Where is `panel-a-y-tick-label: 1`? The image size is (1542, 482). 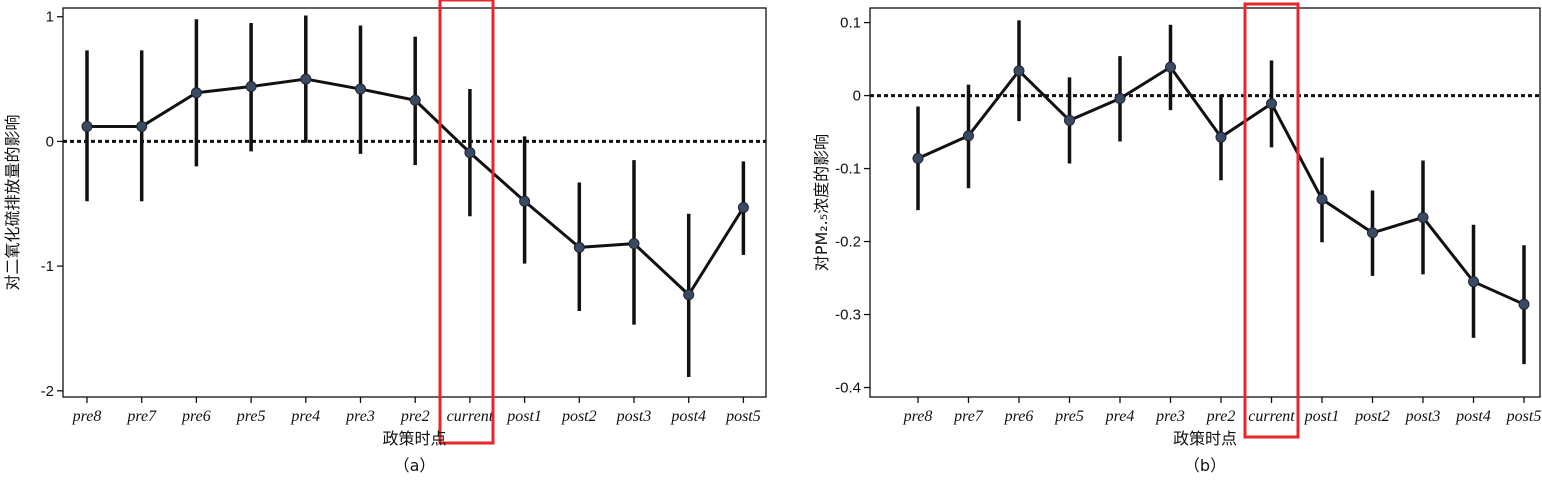 panel-a-y-tick-label: 1 is located at coordinates (50, 17).